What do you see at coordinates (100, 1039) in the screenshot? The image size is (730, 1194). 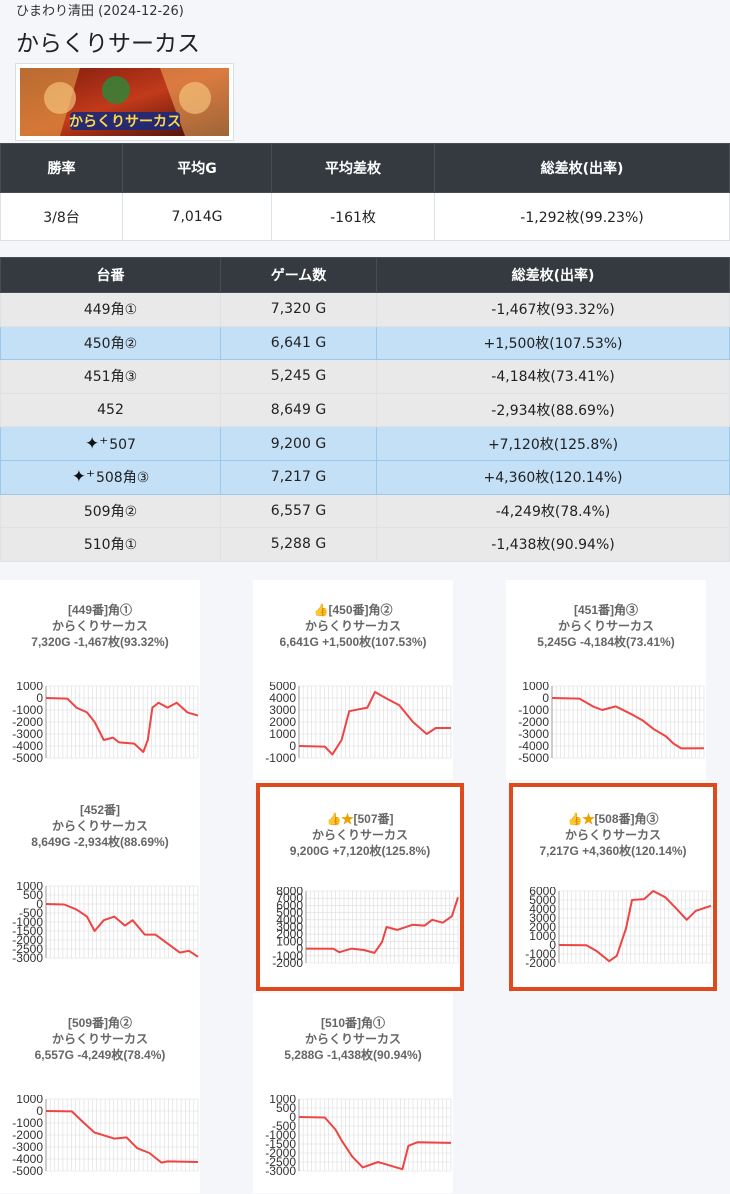 I see `chart-caption: [509番]角② からくりサーカス 6,557G -4,249枚(78.4%)` at bounding box center [100, 1039].